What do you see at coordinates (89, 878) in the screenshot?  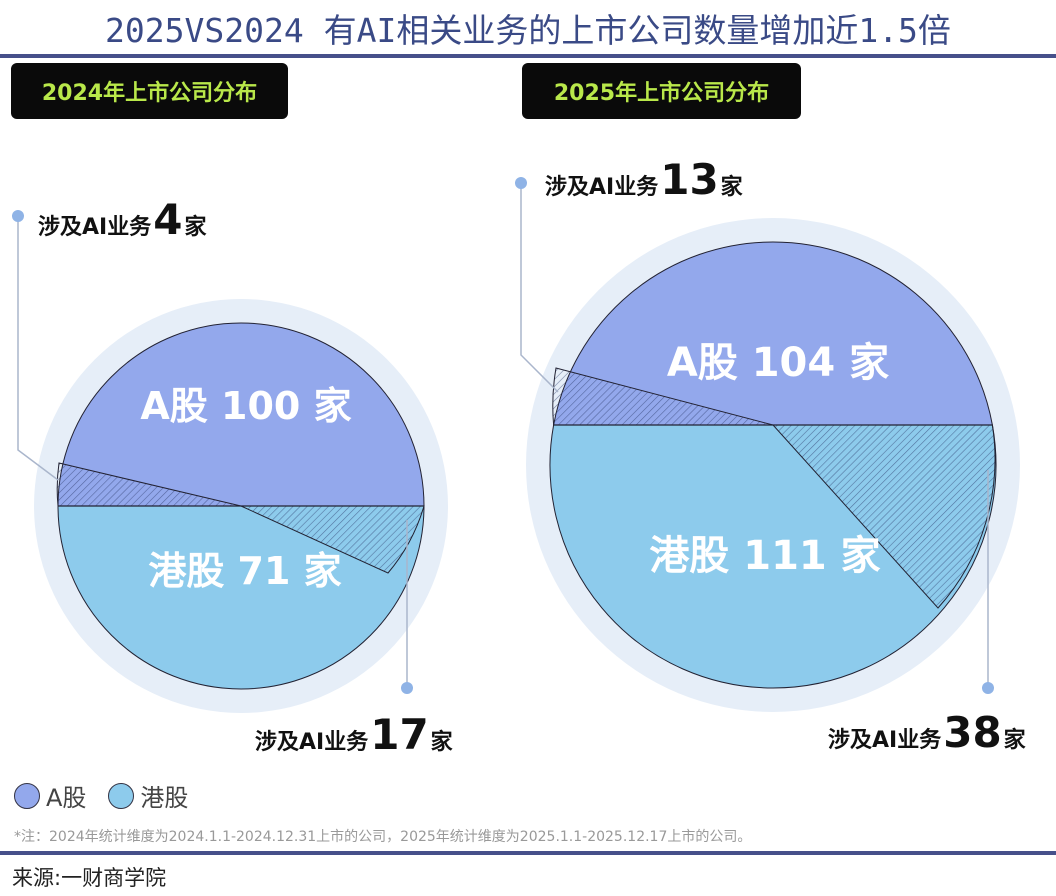 I see `source: 来源:一财商学院` at bounding box center [89, 878].